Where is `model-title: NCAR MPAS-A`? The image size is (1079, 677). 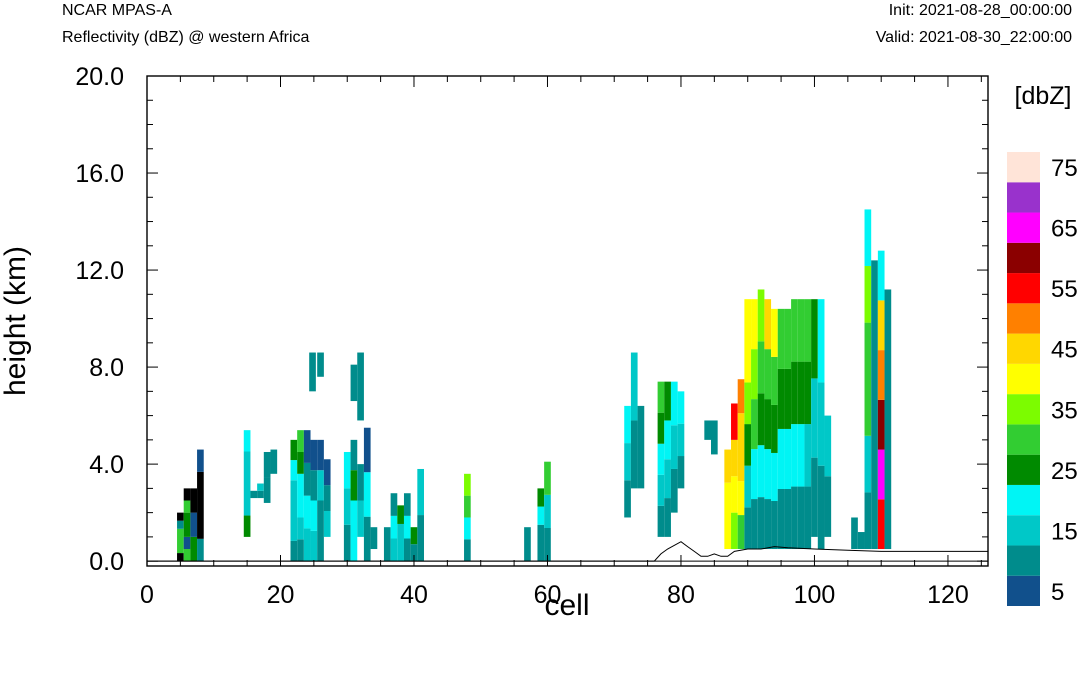 model-title: NCAR MPAS-A is located at coordinates (117, 10).